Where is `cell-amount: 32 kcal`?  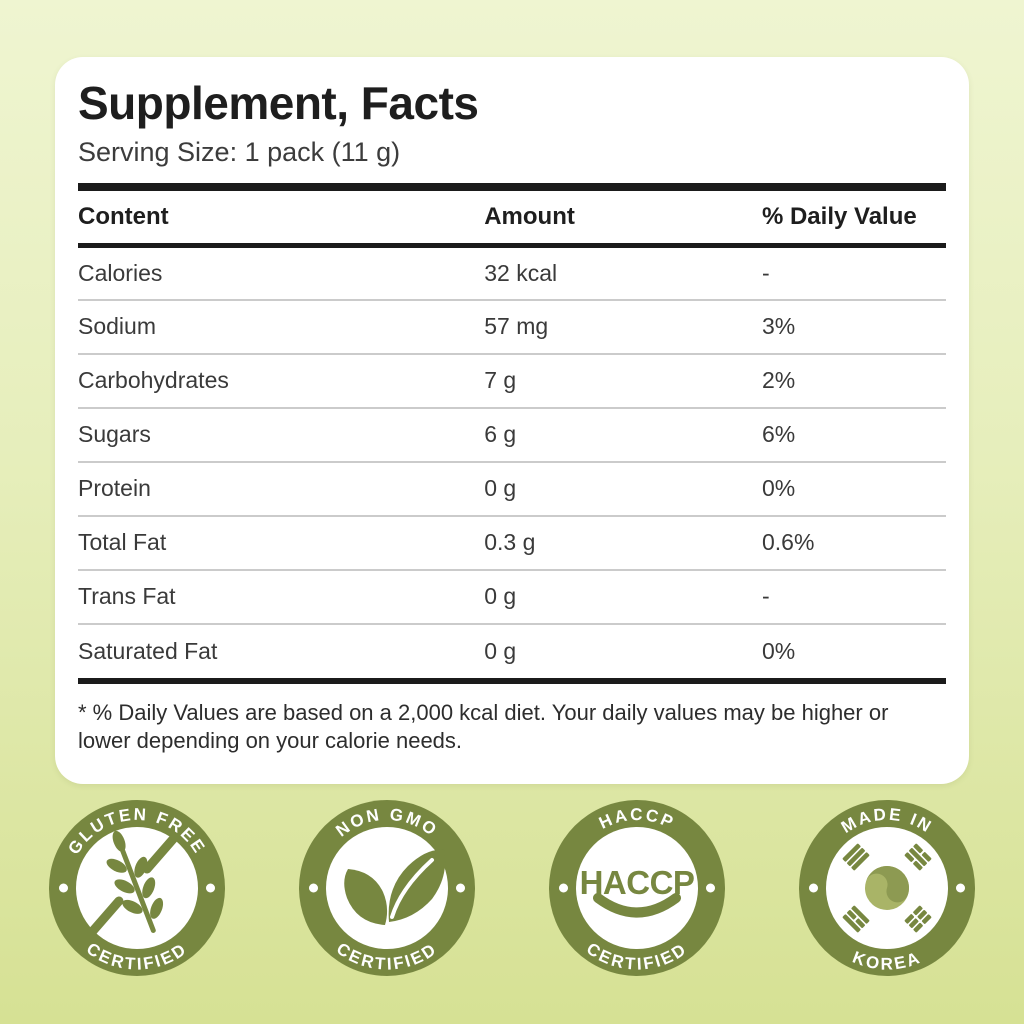
cell-amount: 32 kcal is located at coordinates (521, 273).